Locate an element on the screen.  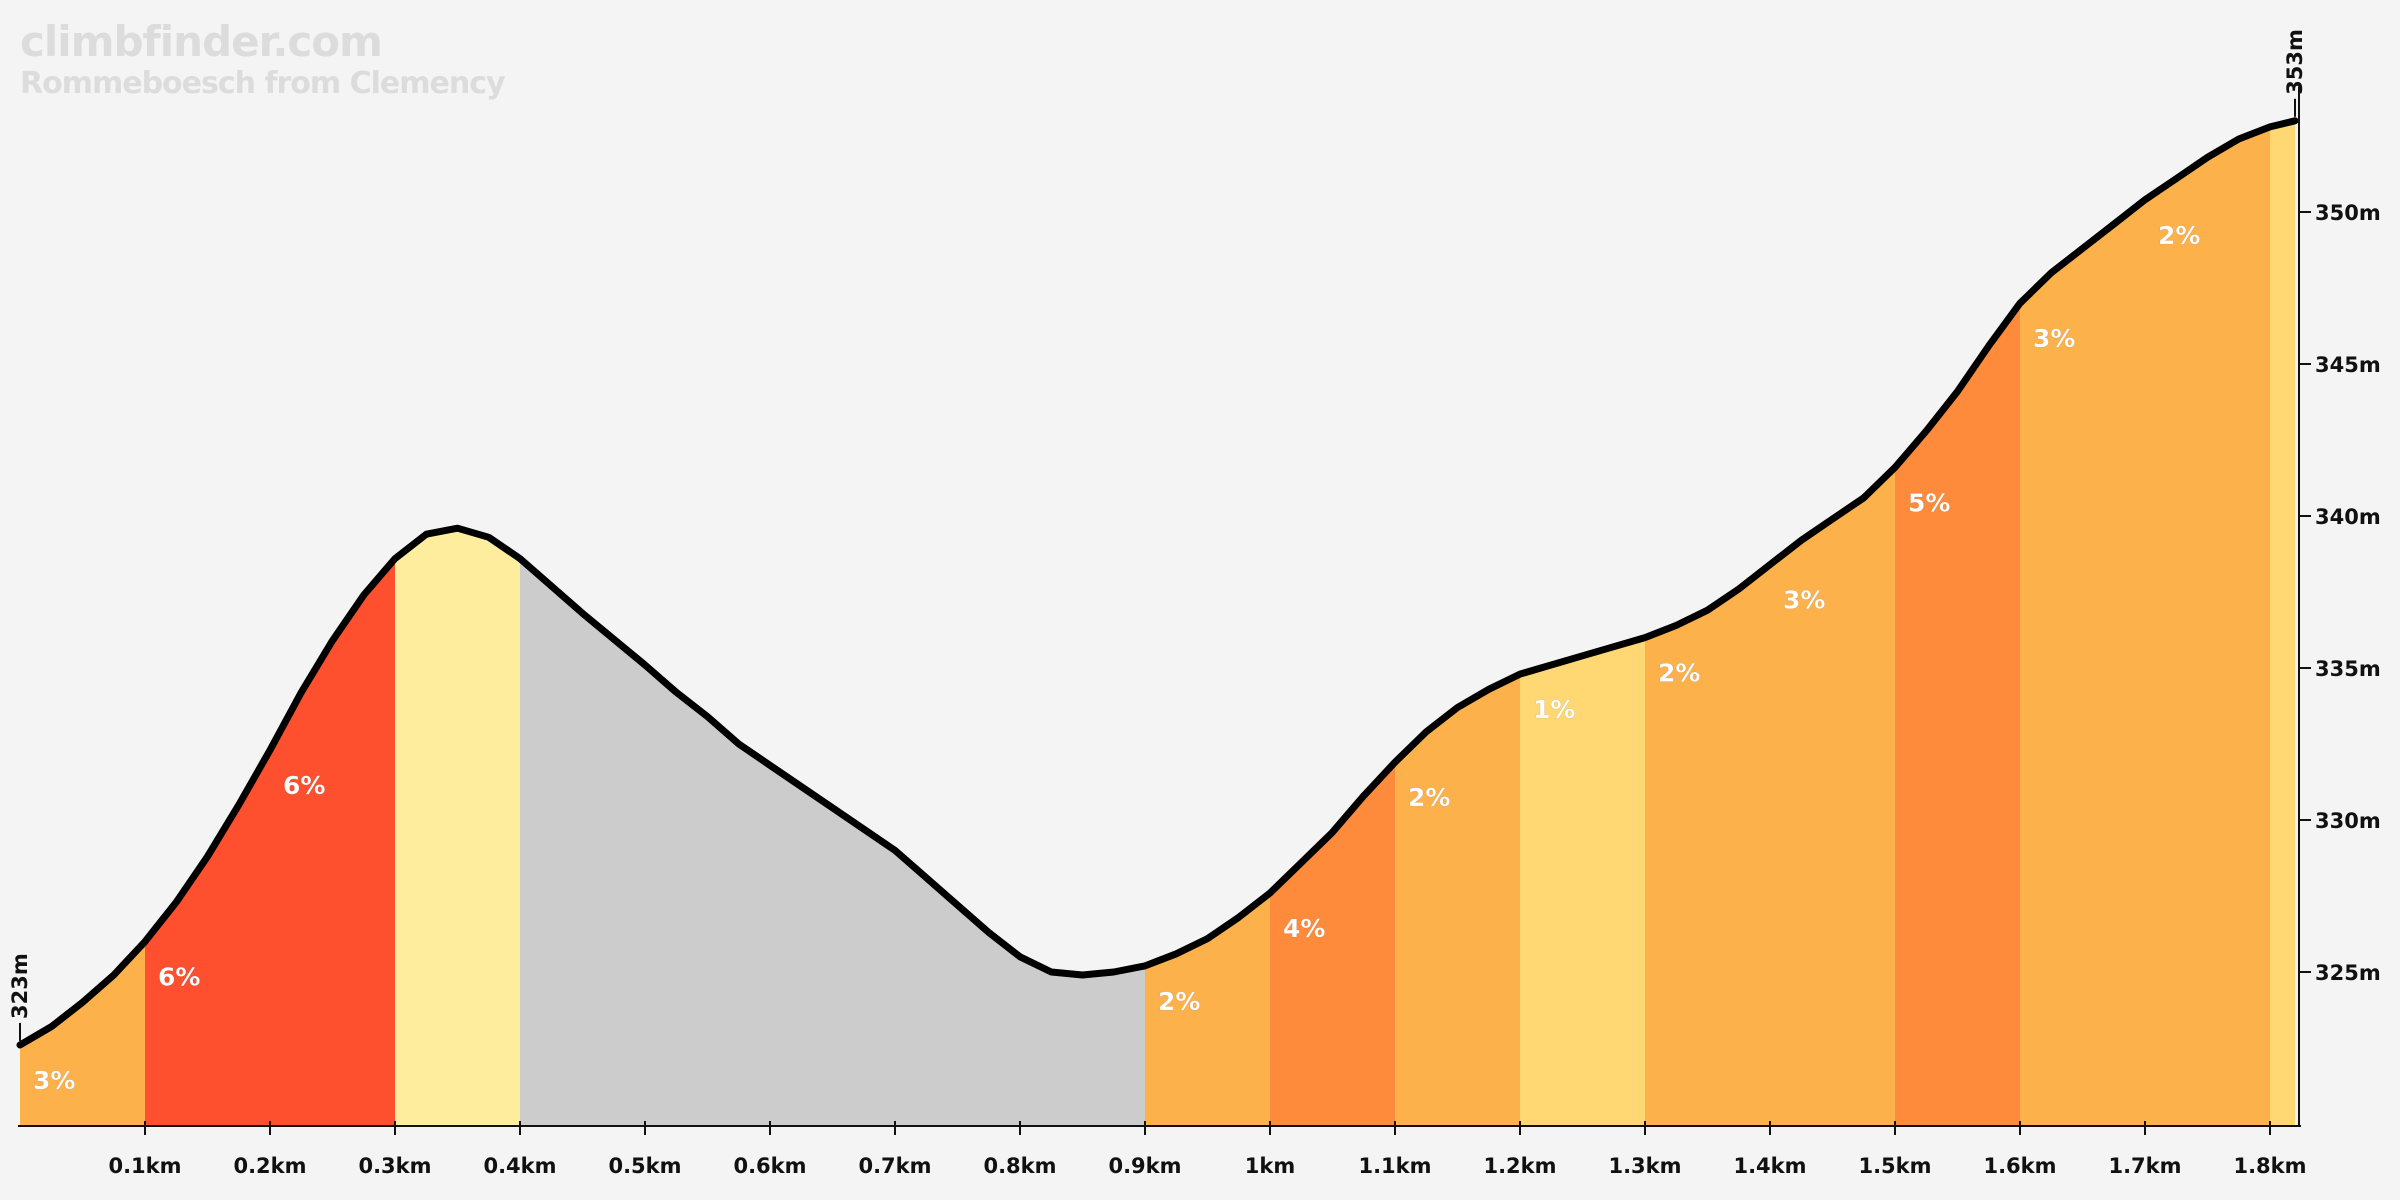
x-tick-label-13: 1.3km is located at coordinates (1644, 1166).